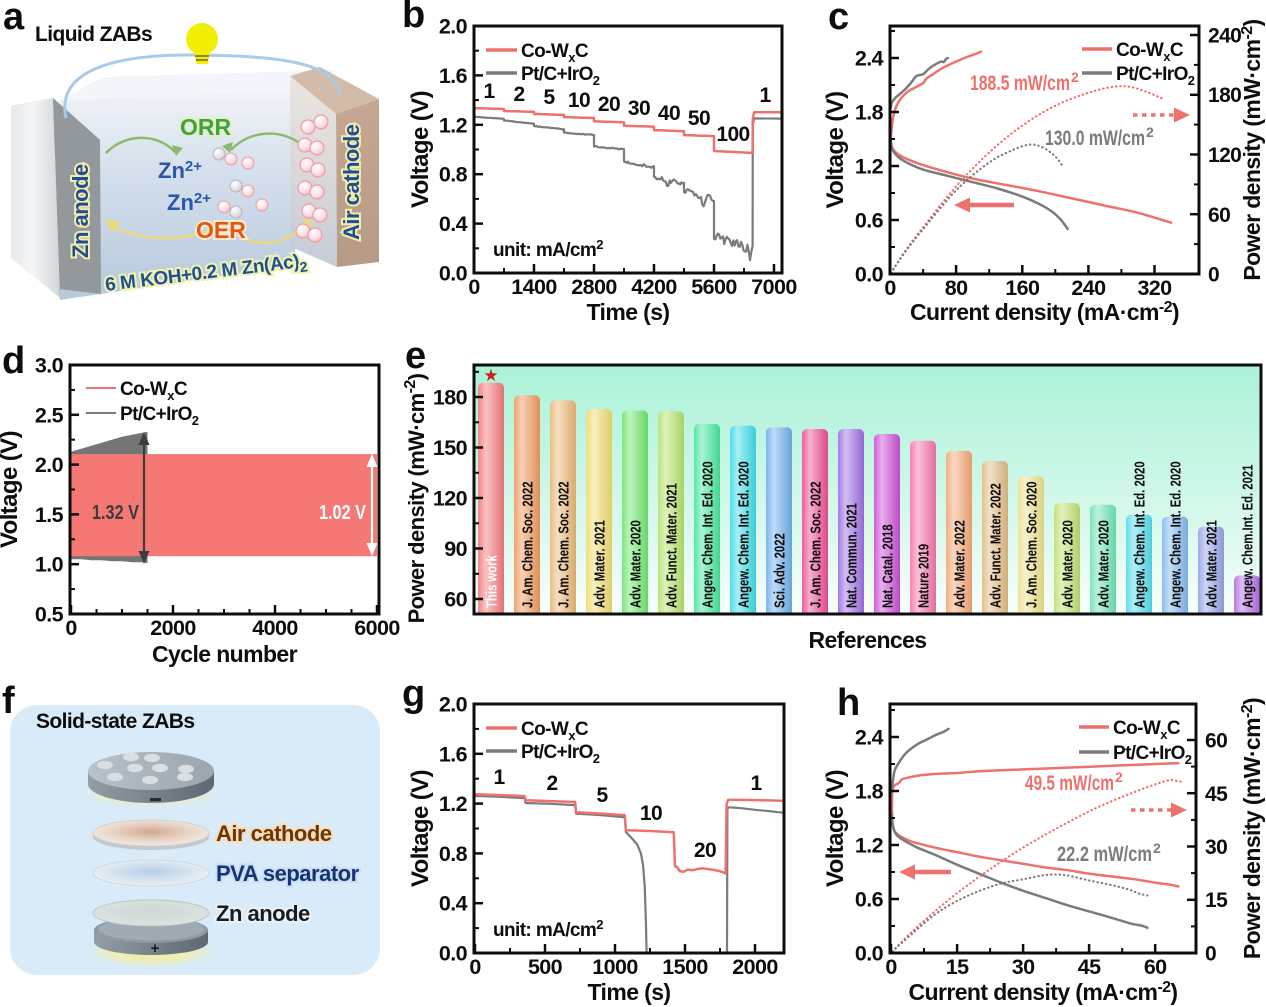  What do you see at coordinates (173, 628) in the screenshot?
I see `svg-text: 2000` at bounding box center [173, 628].